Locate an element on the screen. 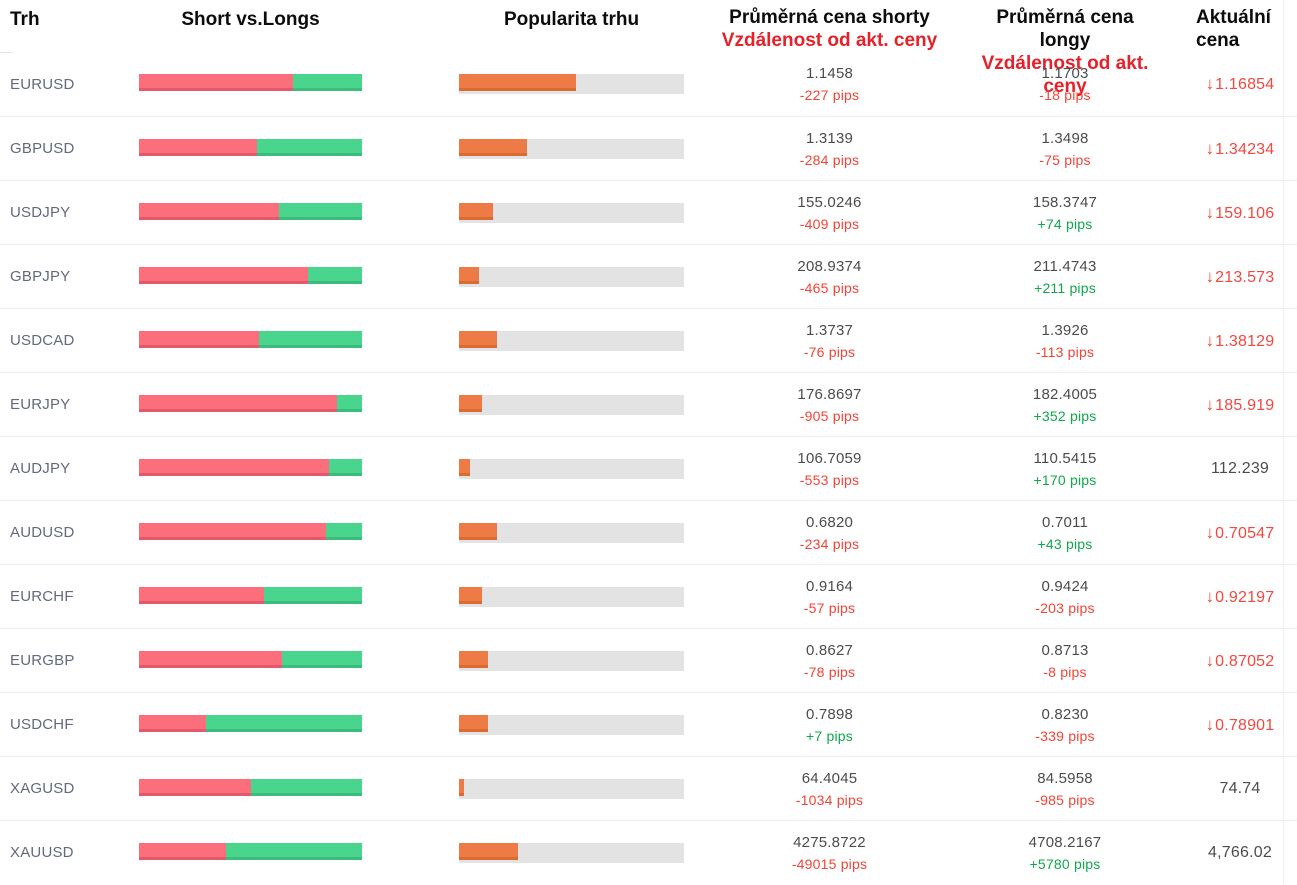 Image resolution: width=1297 pixels, height=885 pixels. short-distance-pips: -465 pips is located at coordinates (829, 287).